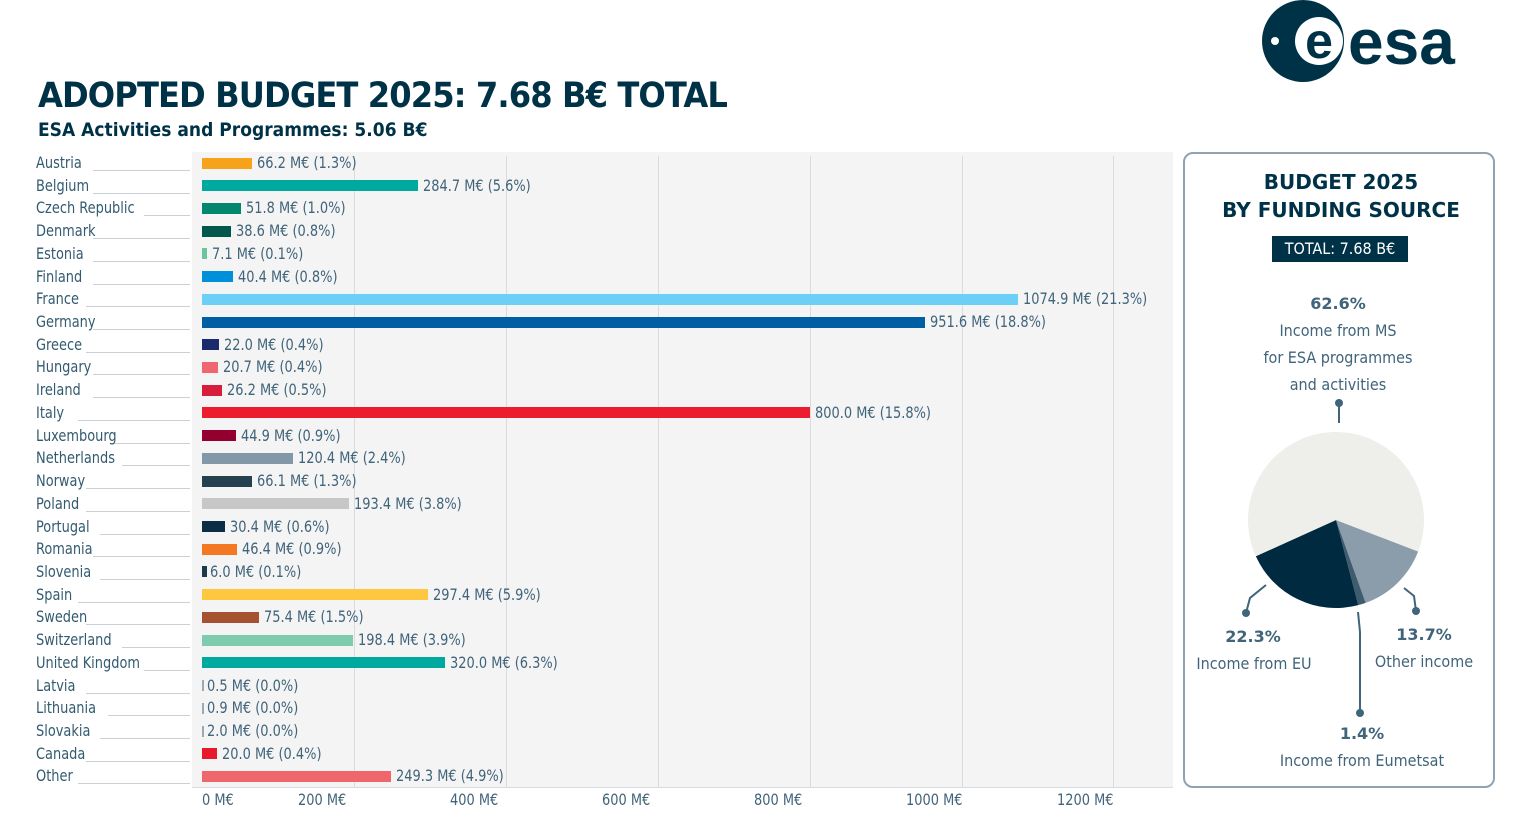 The image size is (1531, 829). What do you see at coordinates (1333, 558) in the screenshot?
I see `funding-pie-chart` at bounding box center [1333, 558].